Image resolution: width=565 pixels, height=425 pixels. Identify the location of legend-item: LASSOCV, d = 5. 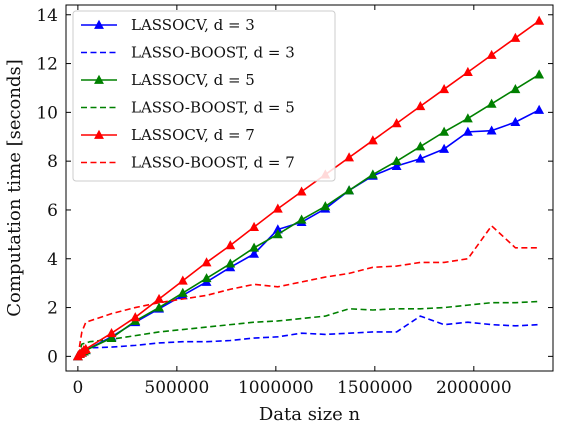
(168, 80).